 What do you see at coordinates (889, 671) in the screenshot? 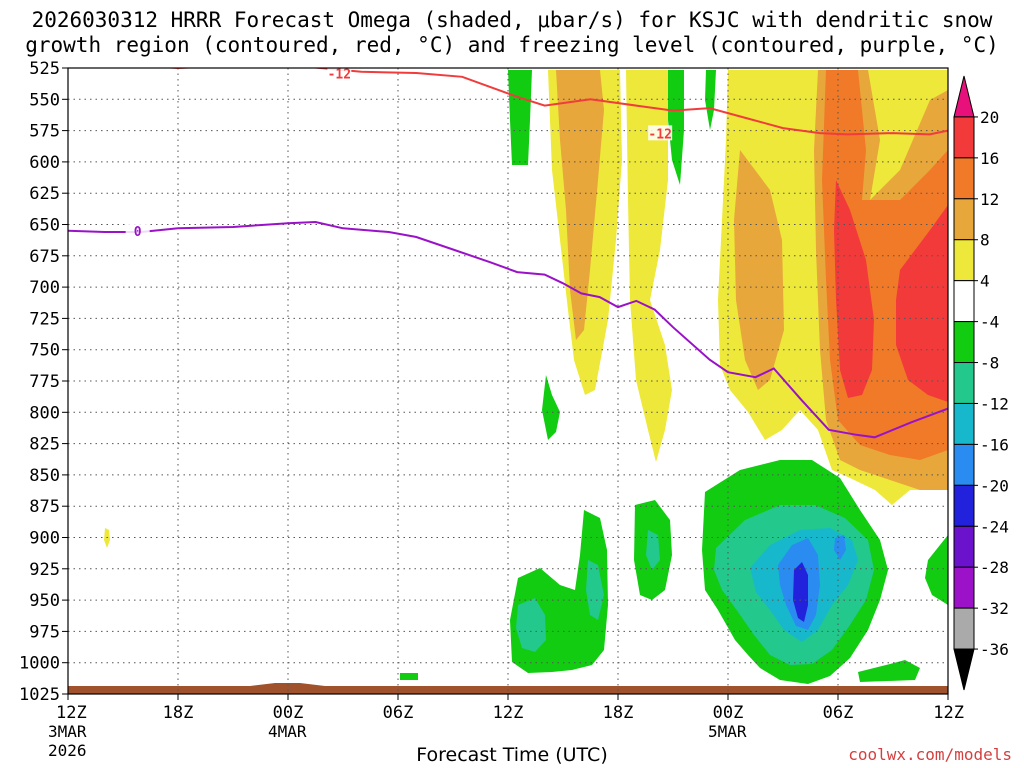
I see `omega-region-neg4-8-bottom-a` at bounding box center [889, 671].